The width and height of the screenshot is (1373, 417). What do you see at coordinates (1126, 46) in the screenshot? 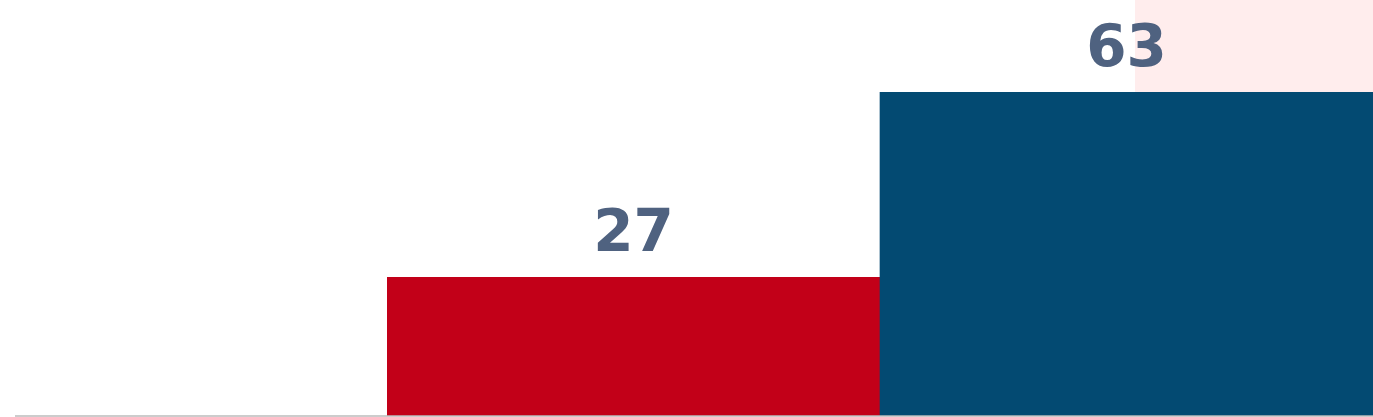
I see `data-label: 63` at bounding box center [1126, 46].